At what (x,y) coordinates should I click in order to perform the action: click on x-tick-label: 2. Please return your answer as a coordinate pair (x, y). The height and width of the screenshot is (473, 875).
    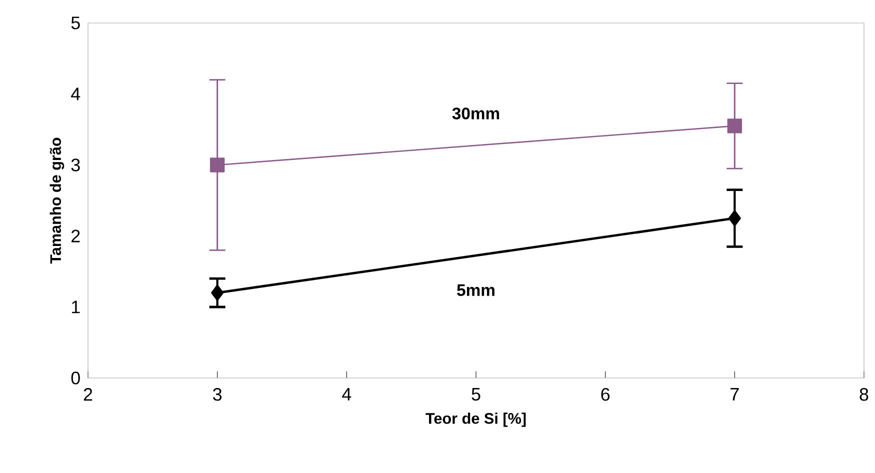
    Looking at the image, I should click on (88, 394).